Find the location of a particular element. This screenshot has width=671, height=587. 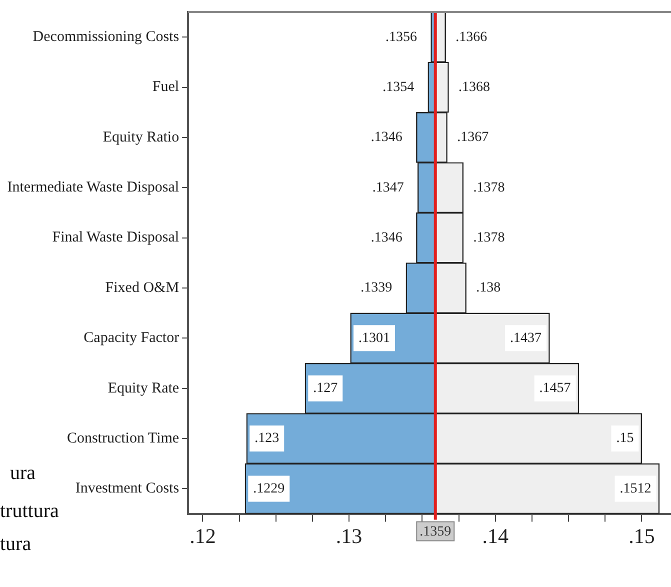

data-label: .123 is located at coordinates (267, 438).